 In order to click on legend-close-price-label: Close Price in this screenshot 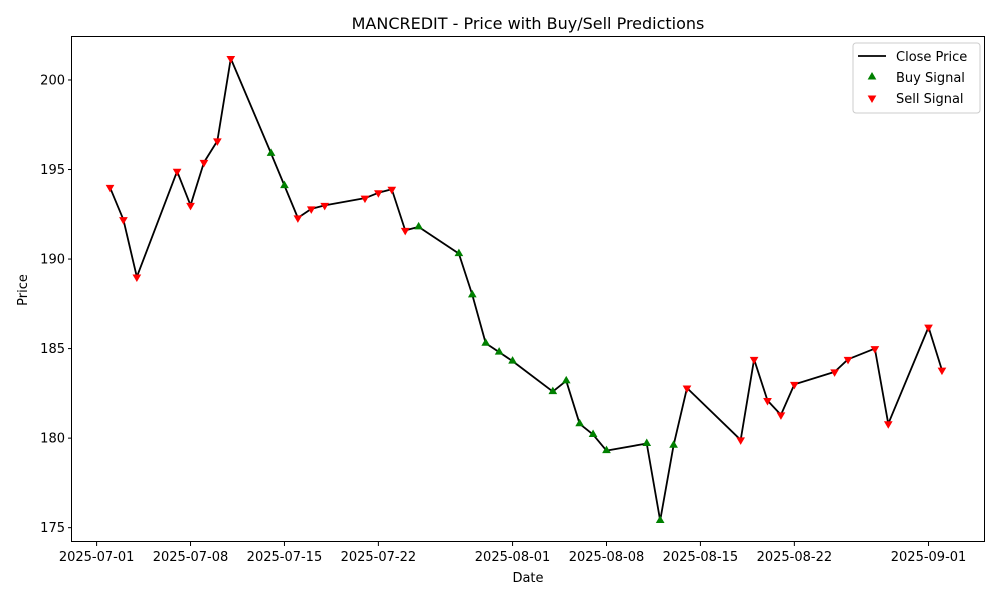, I will do `click(931, 57)`.